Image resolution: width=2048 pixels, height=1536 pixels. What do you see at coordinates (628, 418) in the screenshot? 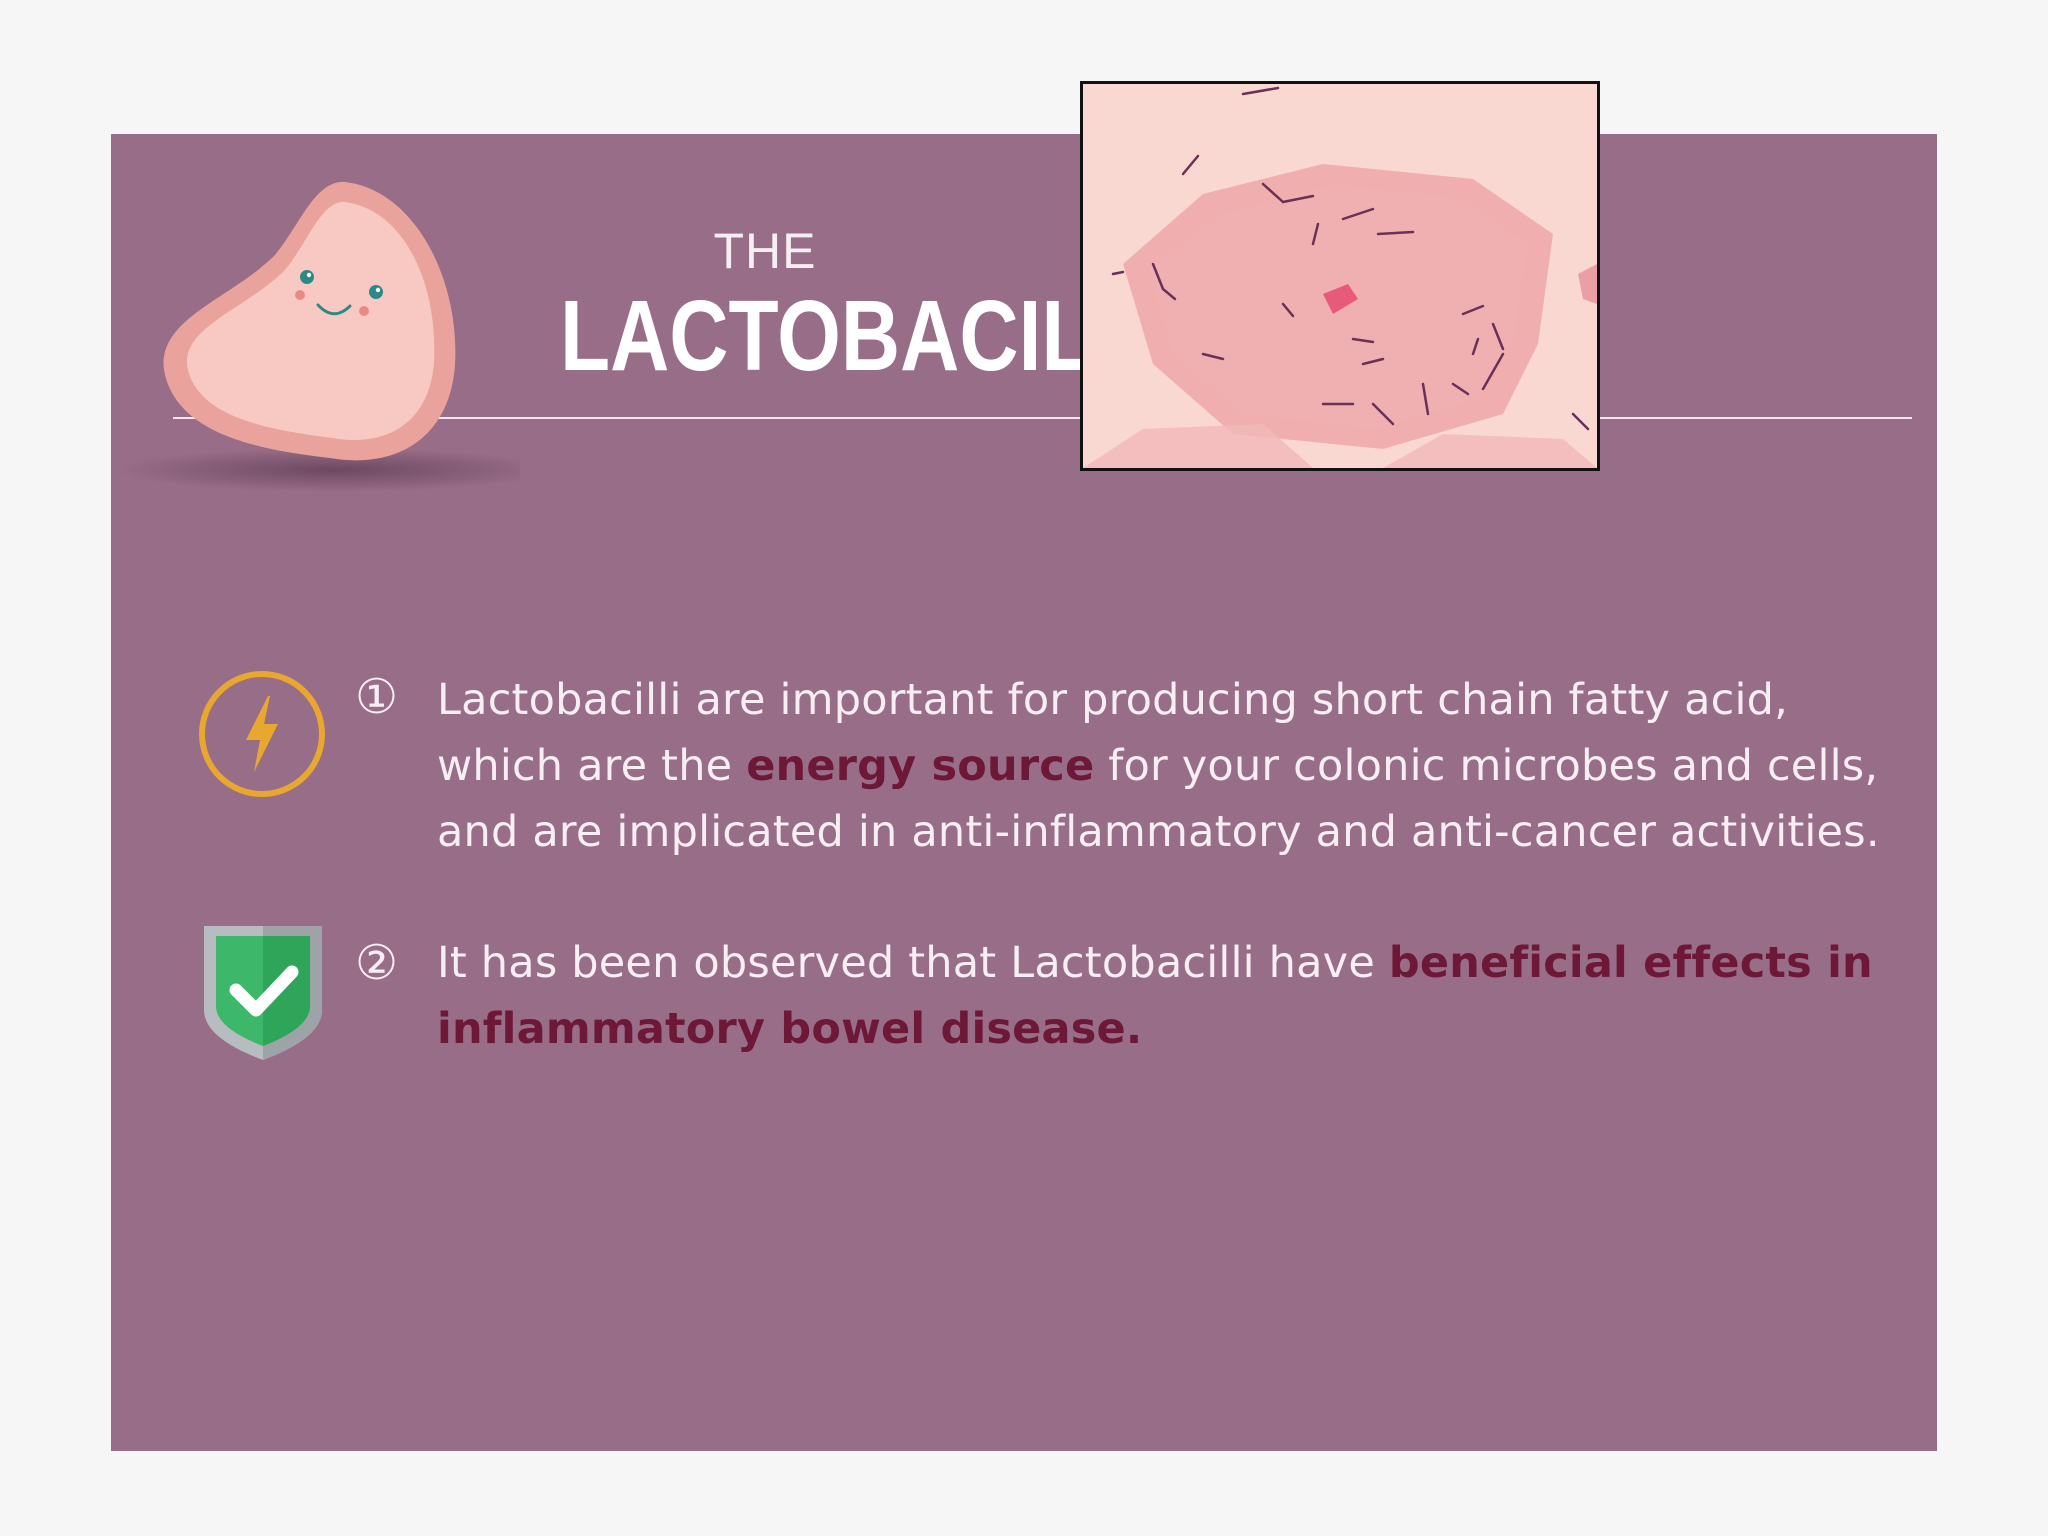
I see `header-divider-left` at bounding box center [628, 418].